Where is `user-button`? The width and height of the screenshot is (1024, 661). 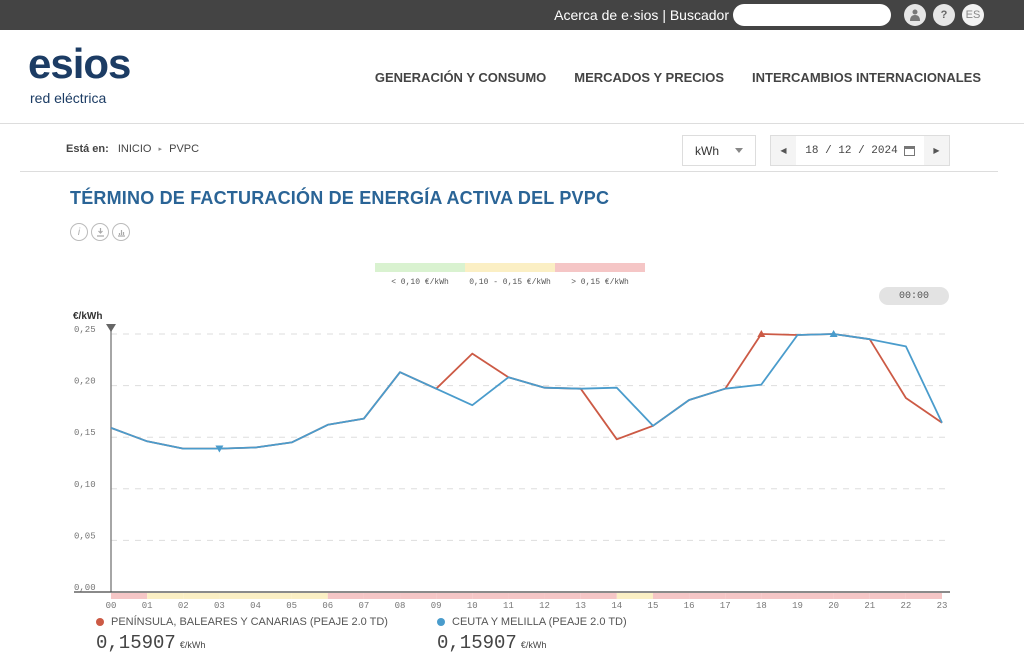 user-button is located at coordinates (915, 15).